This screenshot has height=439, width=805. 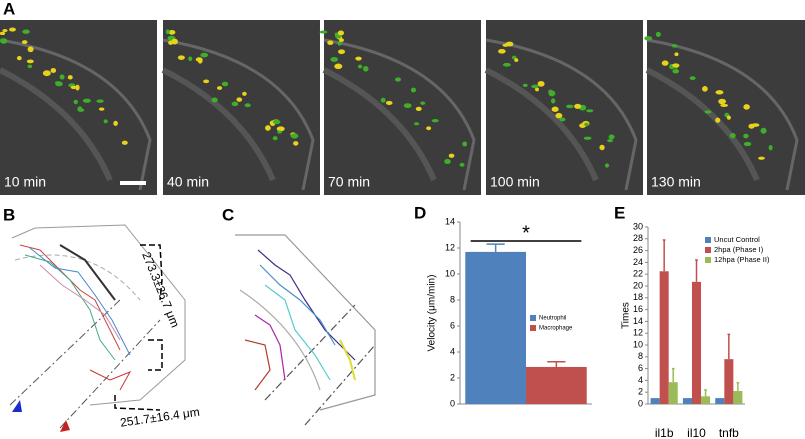 I want to click on micrograph: 100 min, so click(x=563, y=107).